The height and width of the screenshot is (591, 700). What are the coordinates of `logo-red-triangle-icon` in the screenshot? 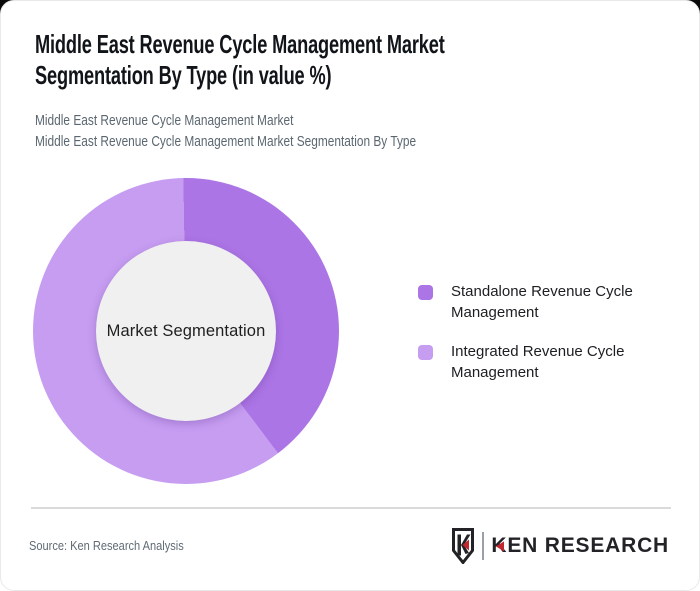 It's located at (500, 546).